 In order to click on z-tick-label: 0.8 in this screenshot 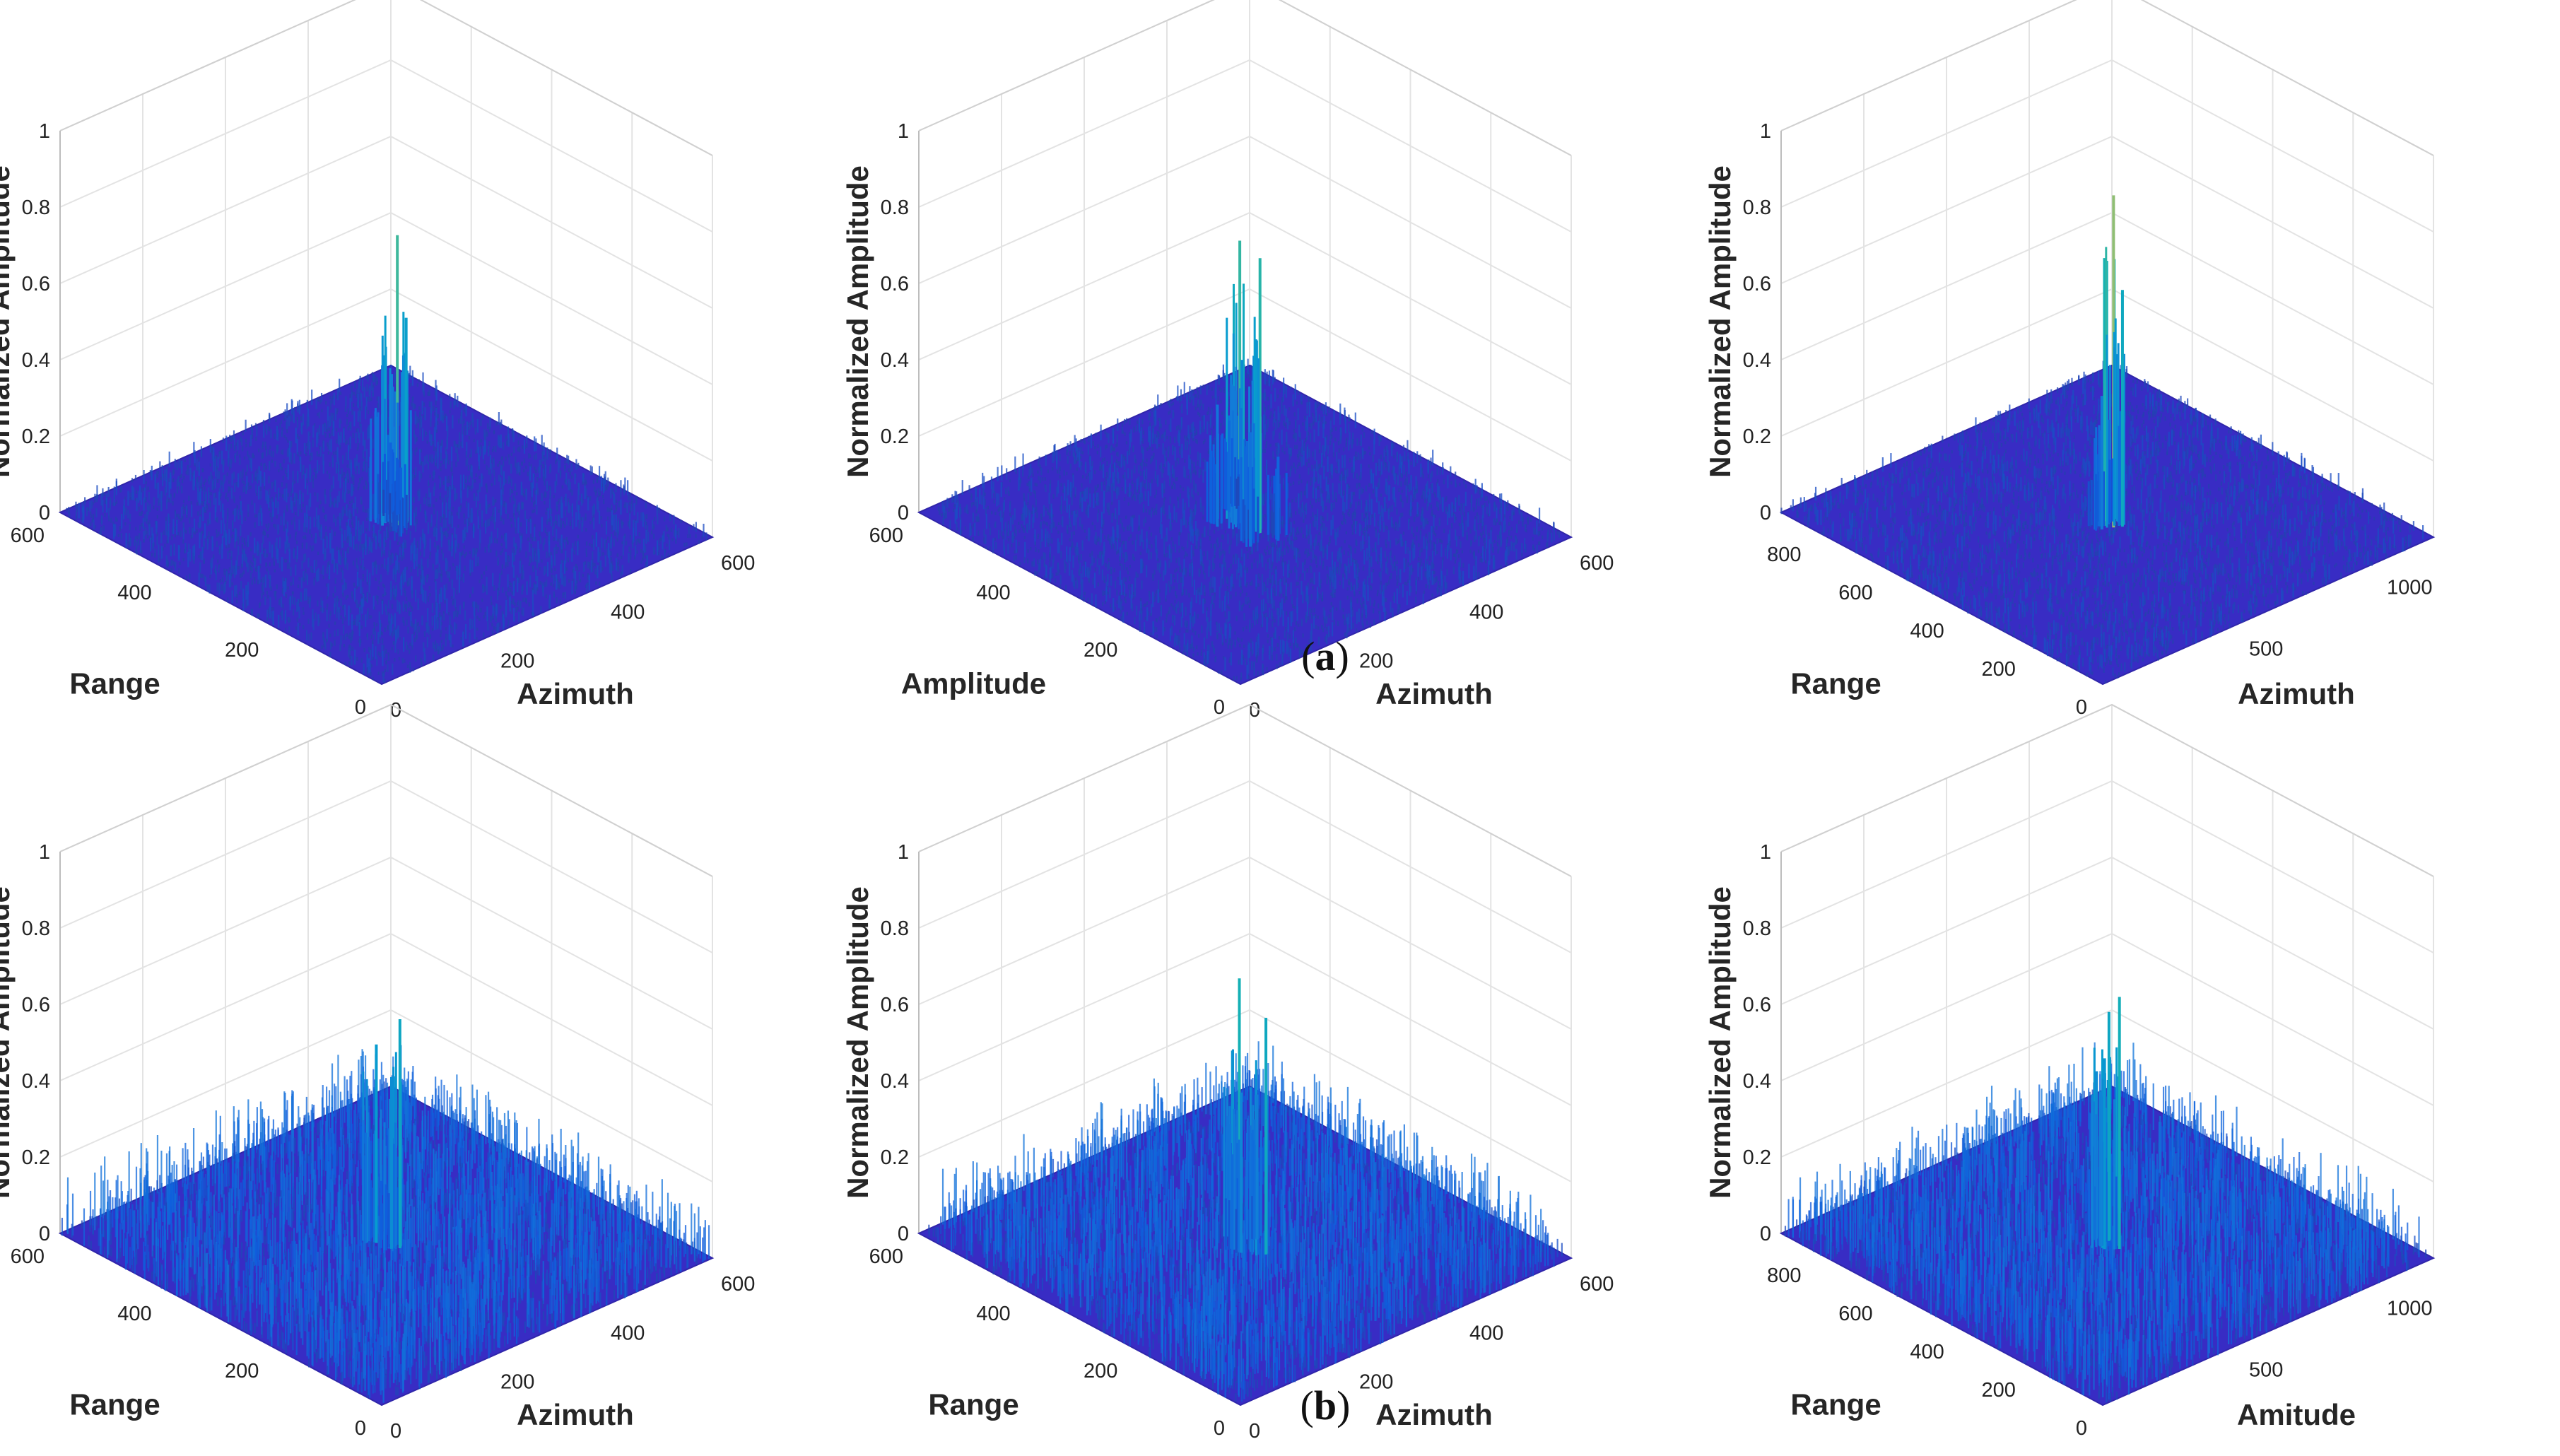, I will do `click(36, 207)`.